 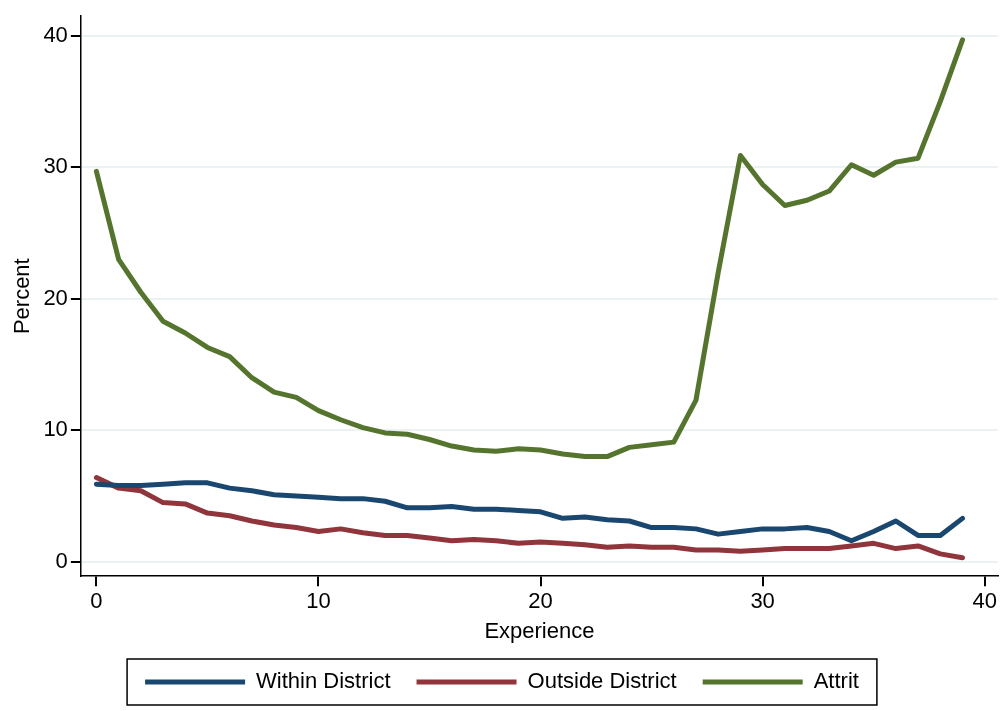 What do you see at coordinates (602, 681) in the screenshot?
I see `legend-label: Outside District` at bounding box center [602, 681].